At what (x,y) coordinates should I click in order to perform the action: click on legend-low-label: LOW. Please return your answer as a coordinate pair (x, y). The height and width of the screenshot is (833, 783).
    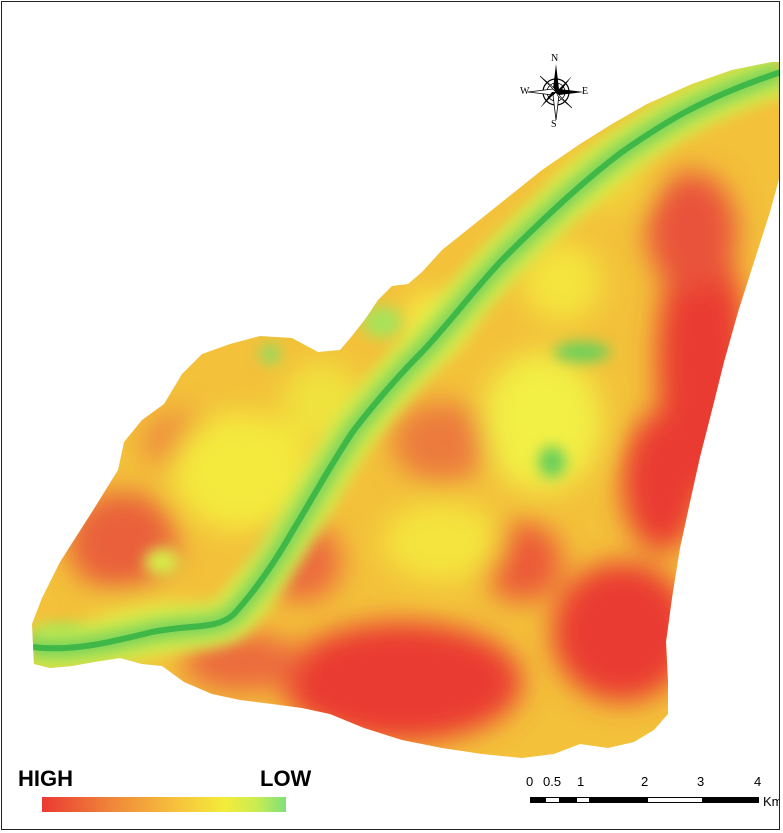
    Looking at the image, I should click on (286, 778).